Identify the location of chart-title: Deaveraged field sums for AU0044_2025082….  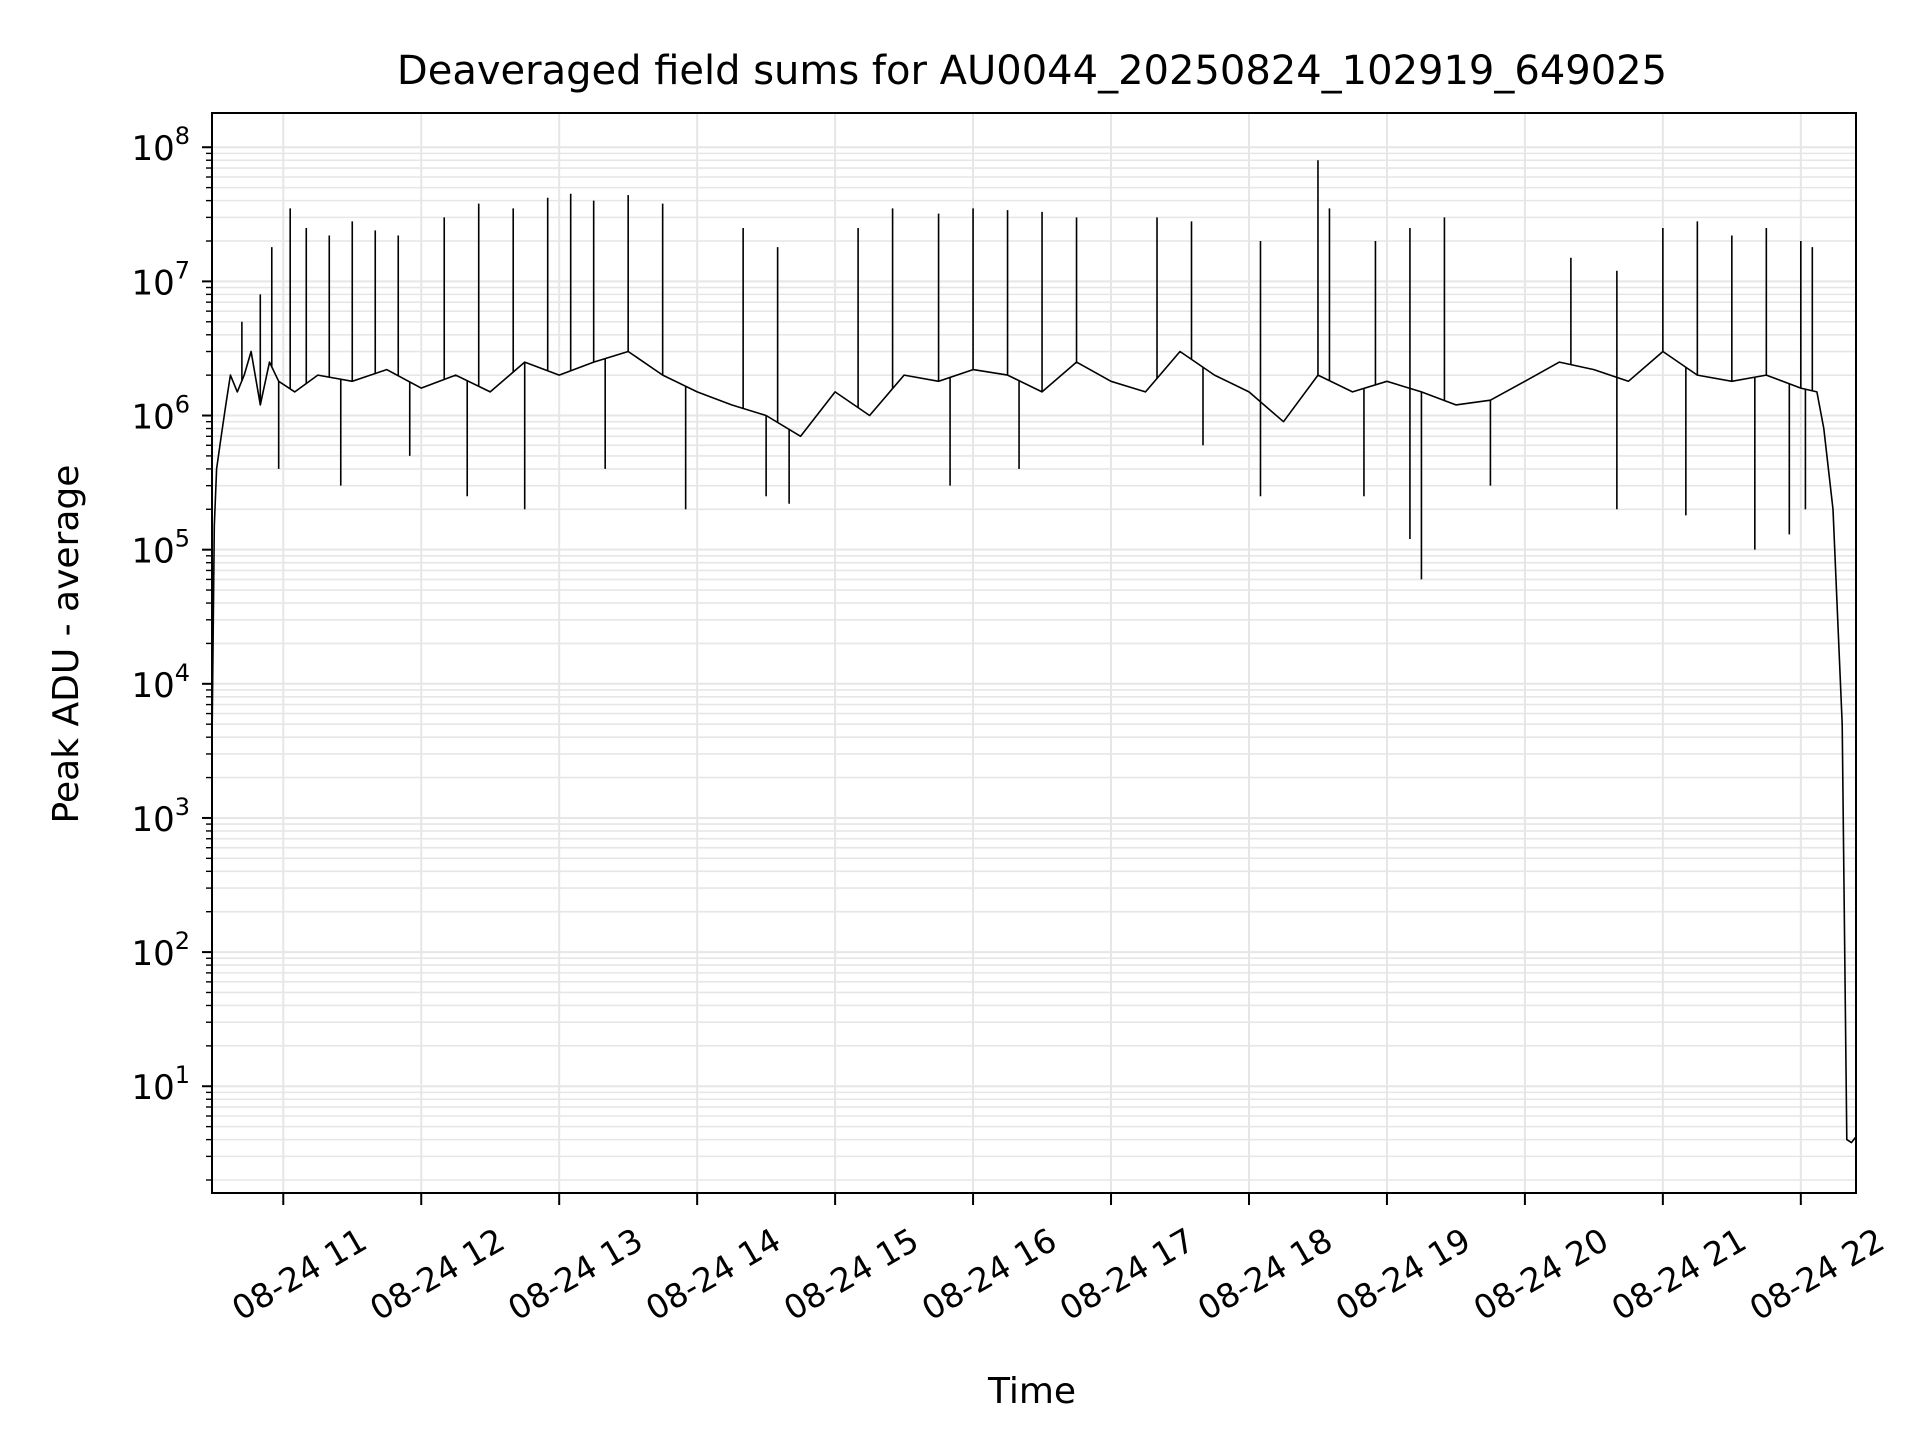
(1032, 71).